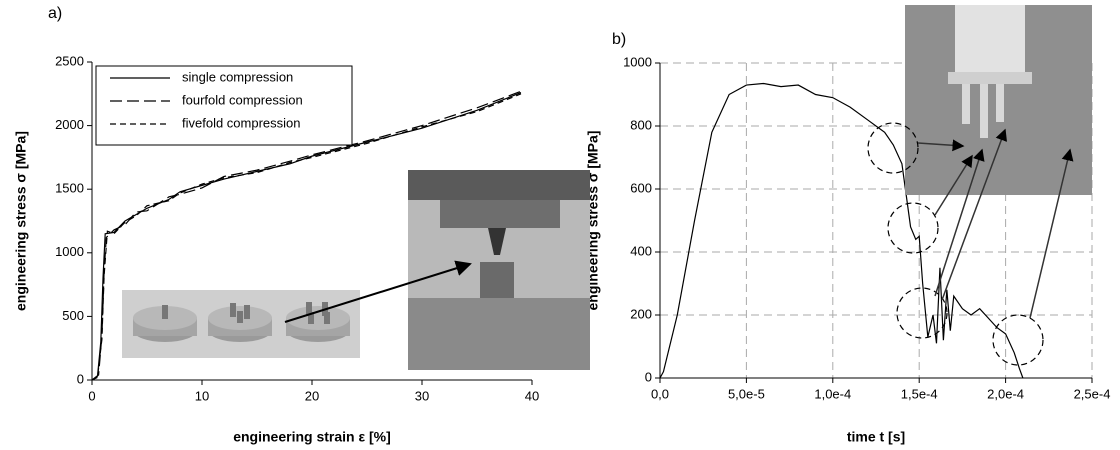  I want to click on y-tick-label: 2500, so click(69, 60).